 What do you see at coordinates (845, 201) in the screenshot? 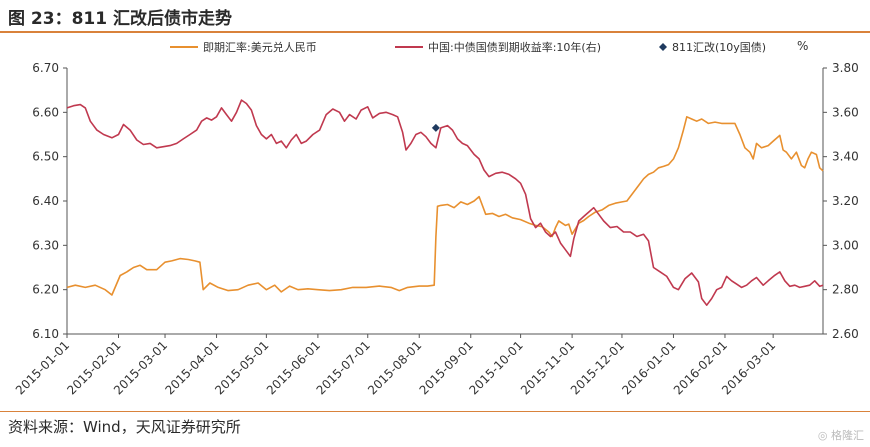
I see `right-axis-tick-label: 3.20` at bounding box center [845, 201].